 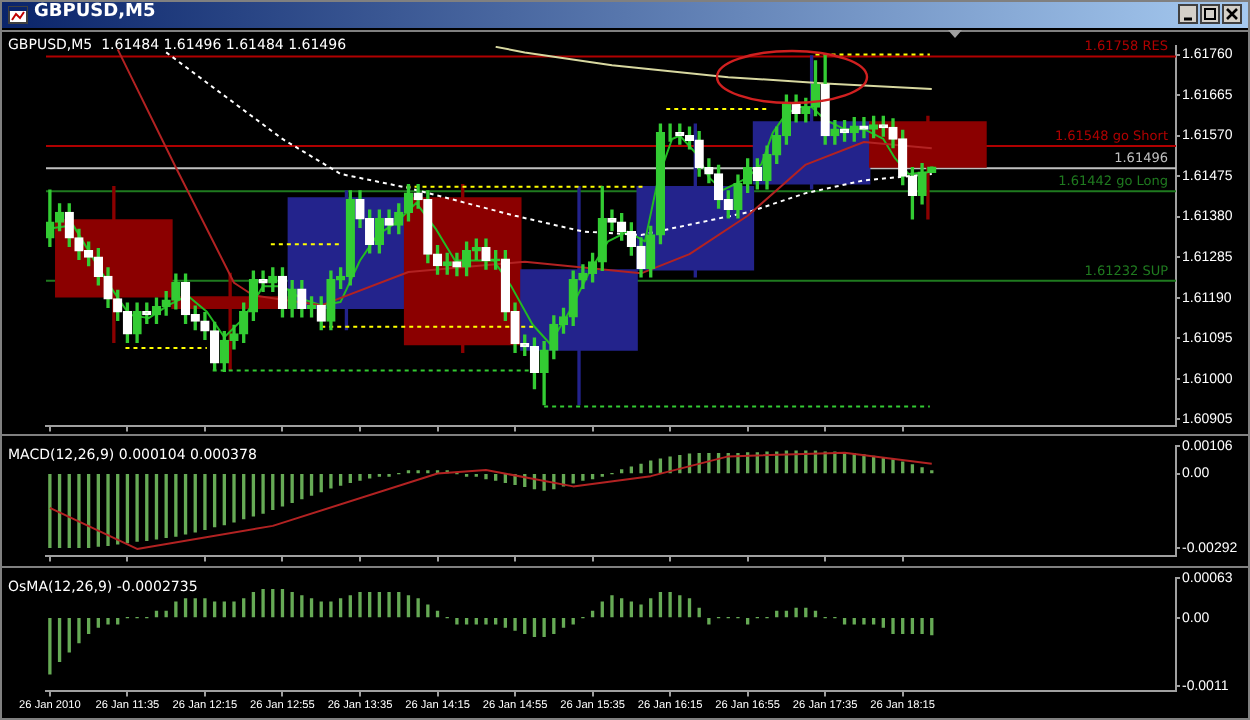 I want to click on chart-title: GBPUSD,M5, so click(x=95, y=14).